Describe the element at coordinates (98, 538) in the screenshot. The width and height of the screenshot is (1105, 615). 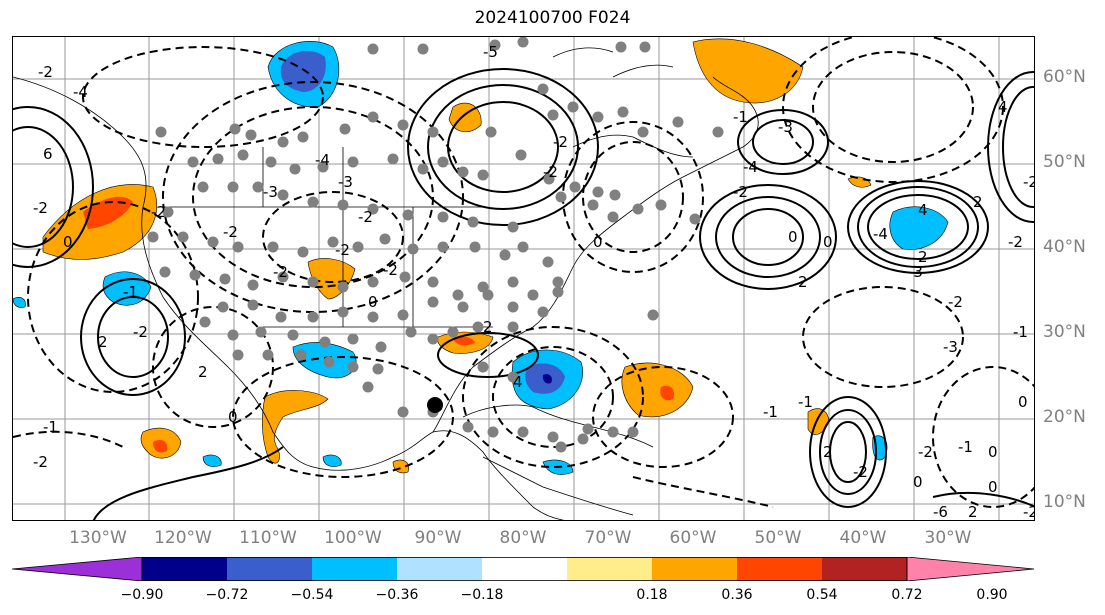
I see `longitude-label: 130°W` at that location.